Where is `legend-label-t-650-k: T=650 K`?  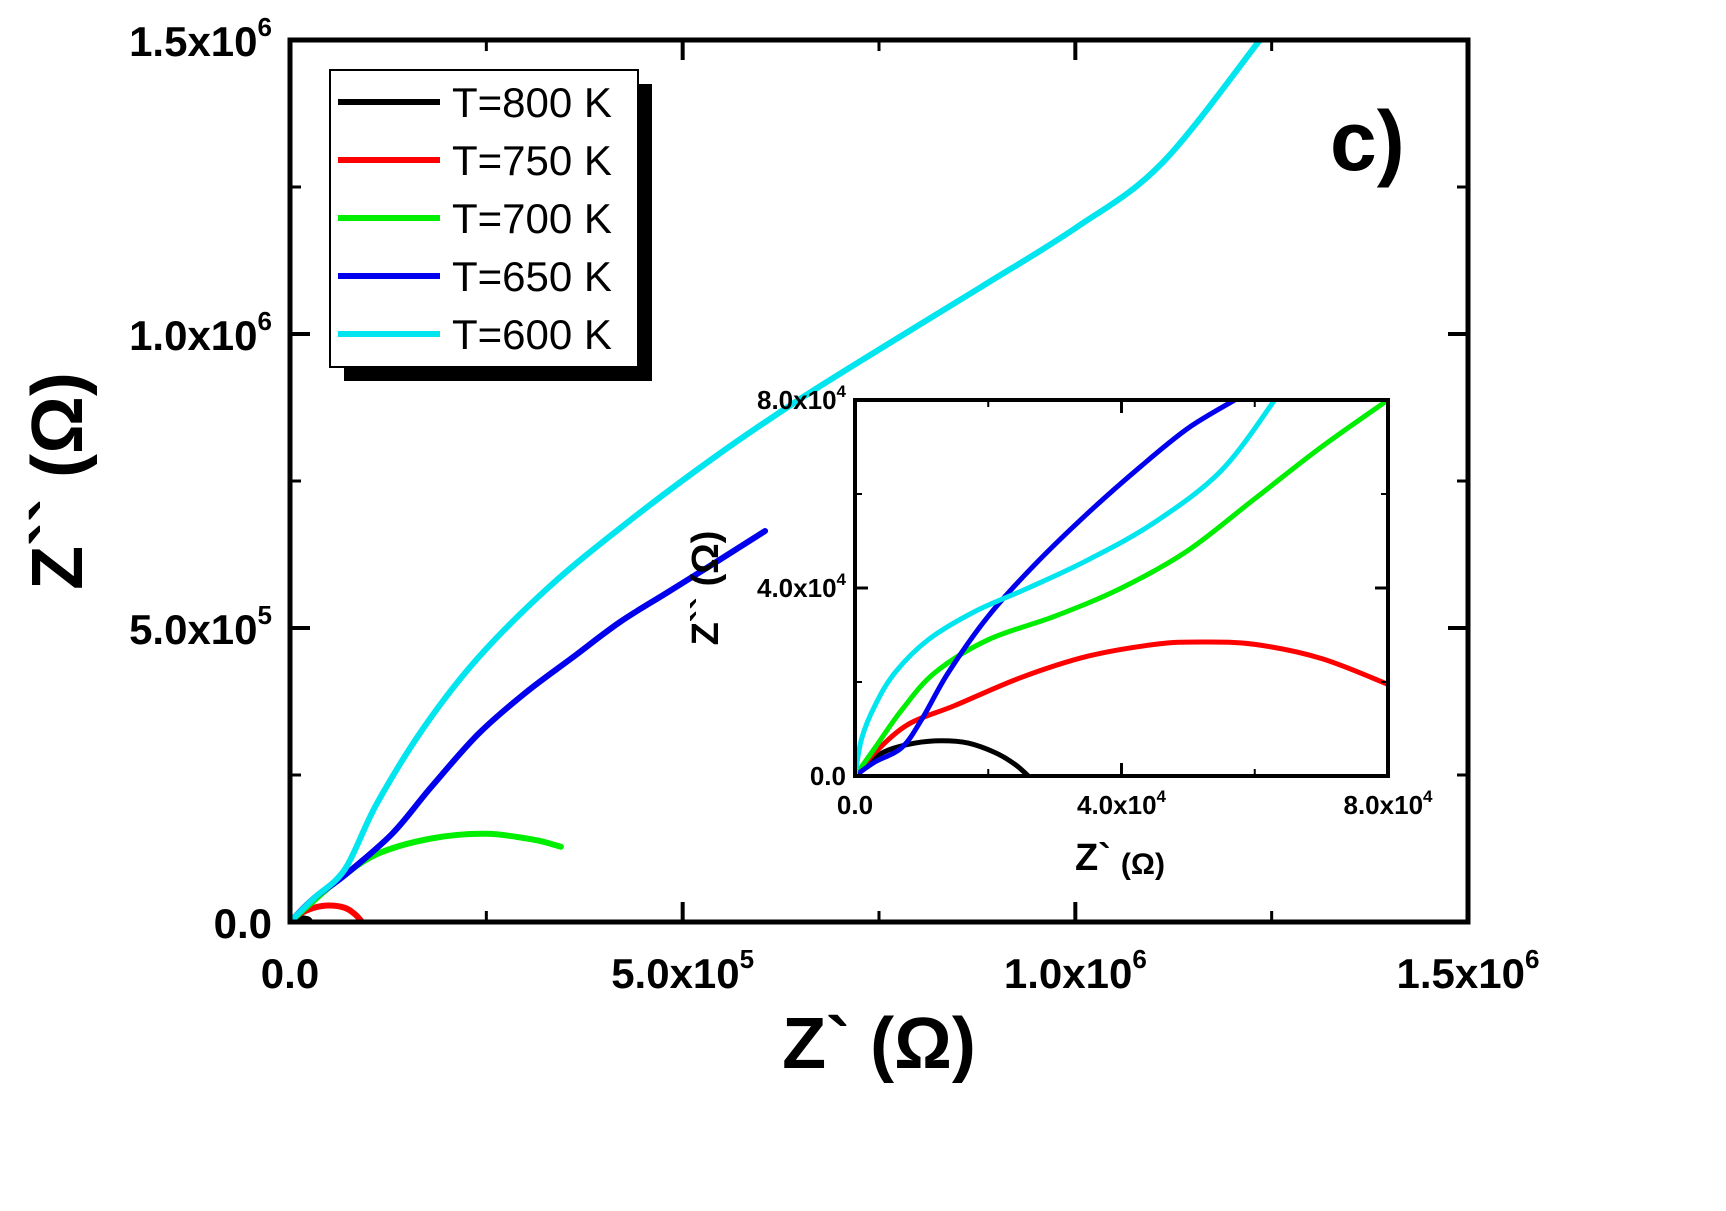 legend-label-t-650-k: T=650 K is located at coordinates (532, 276).